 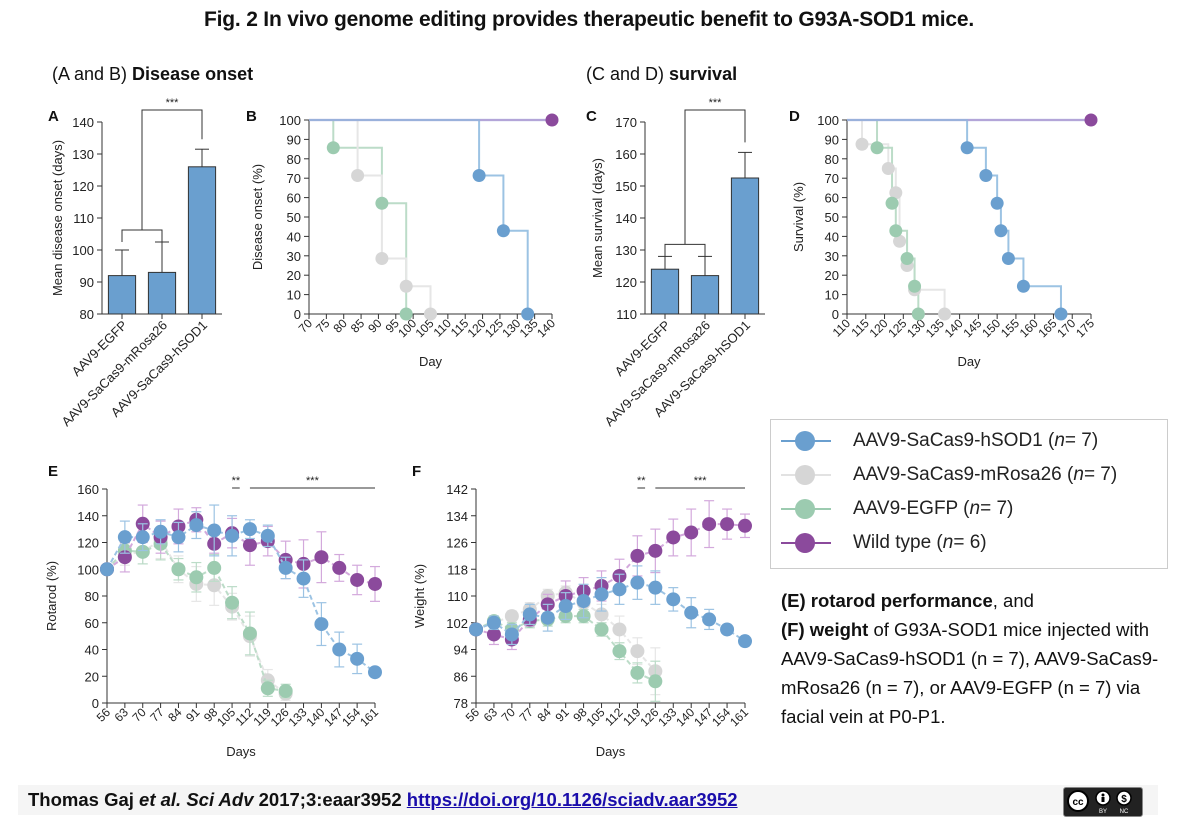 I want to click on y-axis-label: Mean disease onset (days), so click(x=57, y=218).